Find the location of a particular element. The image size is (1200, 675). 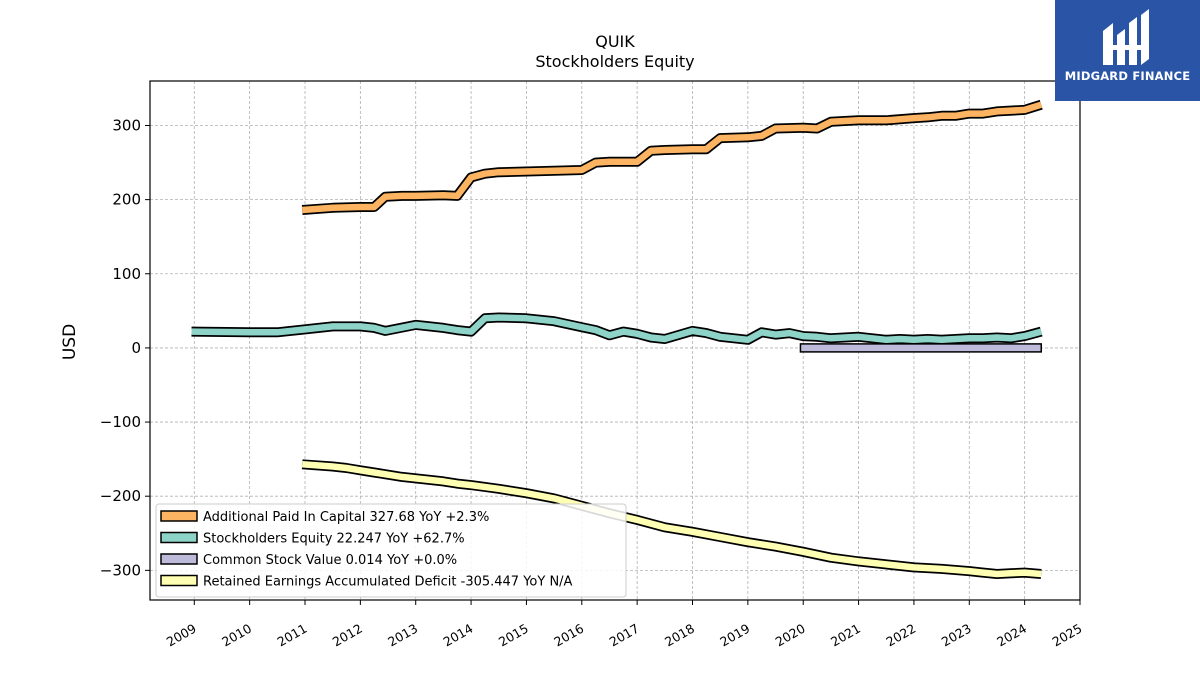

x-tick-label: 2010 is located at coordinates (236, 635).